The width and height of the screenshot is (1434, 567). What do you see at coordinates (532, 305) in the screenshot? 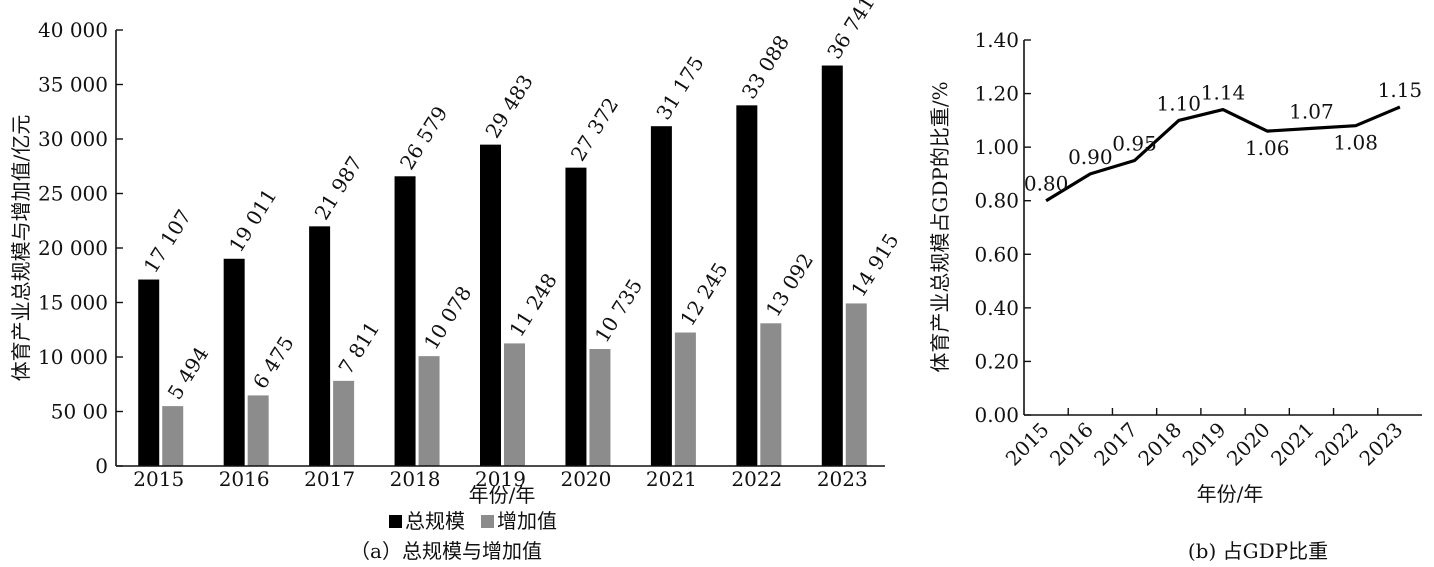
I see `data-label-added-value: 11 248` at bounding box center [532, 305].